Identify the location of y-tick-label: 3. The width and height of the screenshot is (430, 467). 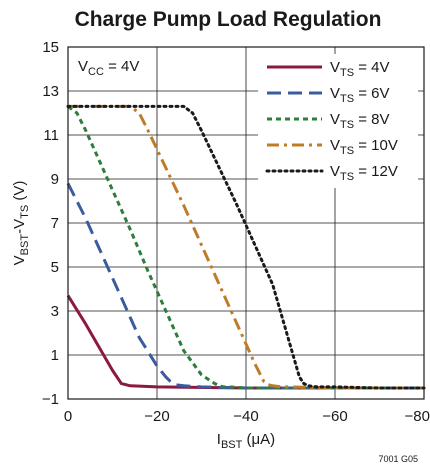
(55, 311).